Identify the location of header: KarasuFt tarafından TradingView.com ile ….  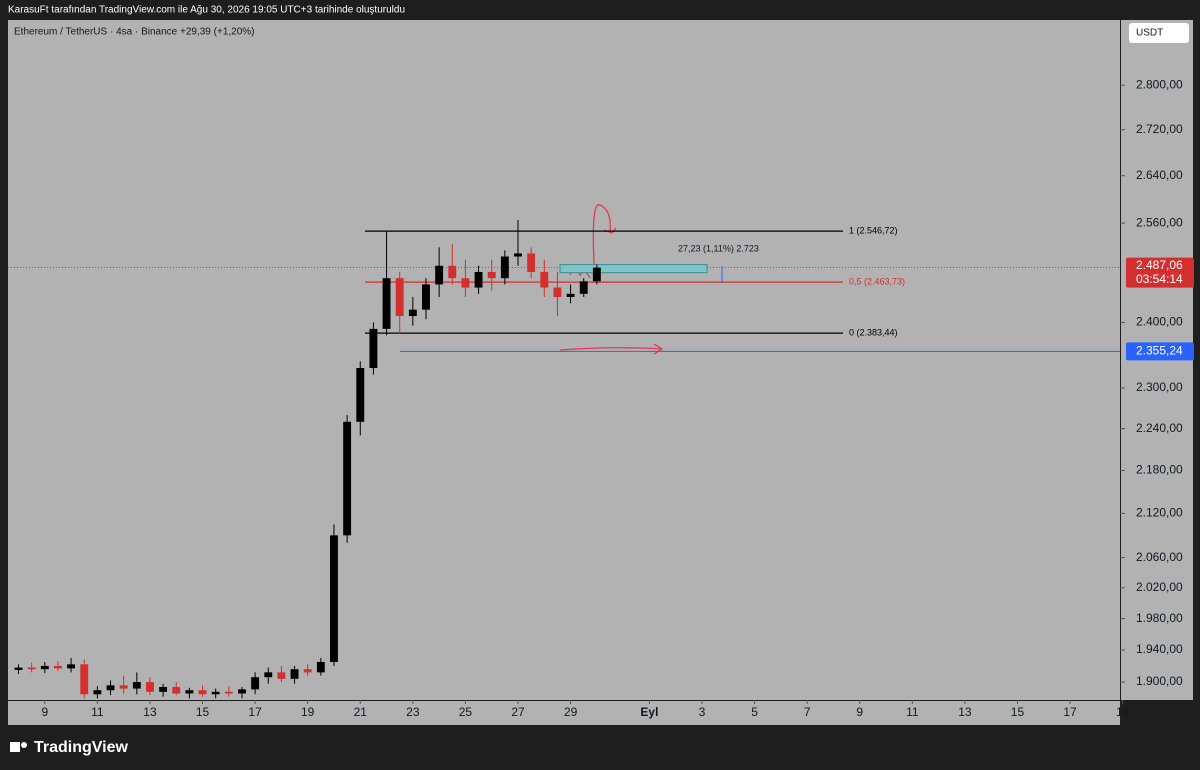
(206, 10).